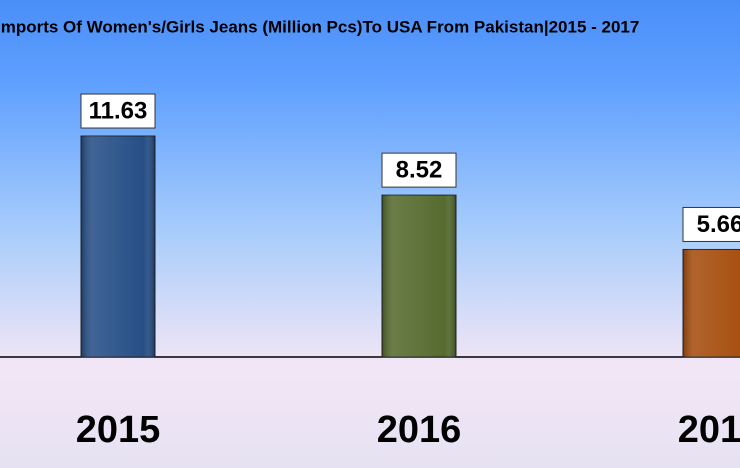 This screenshot has height=468, width=740. Describe the element at coordinates (419, 430) in the screenshot. I see `x-tick-label: 2016` at that location.